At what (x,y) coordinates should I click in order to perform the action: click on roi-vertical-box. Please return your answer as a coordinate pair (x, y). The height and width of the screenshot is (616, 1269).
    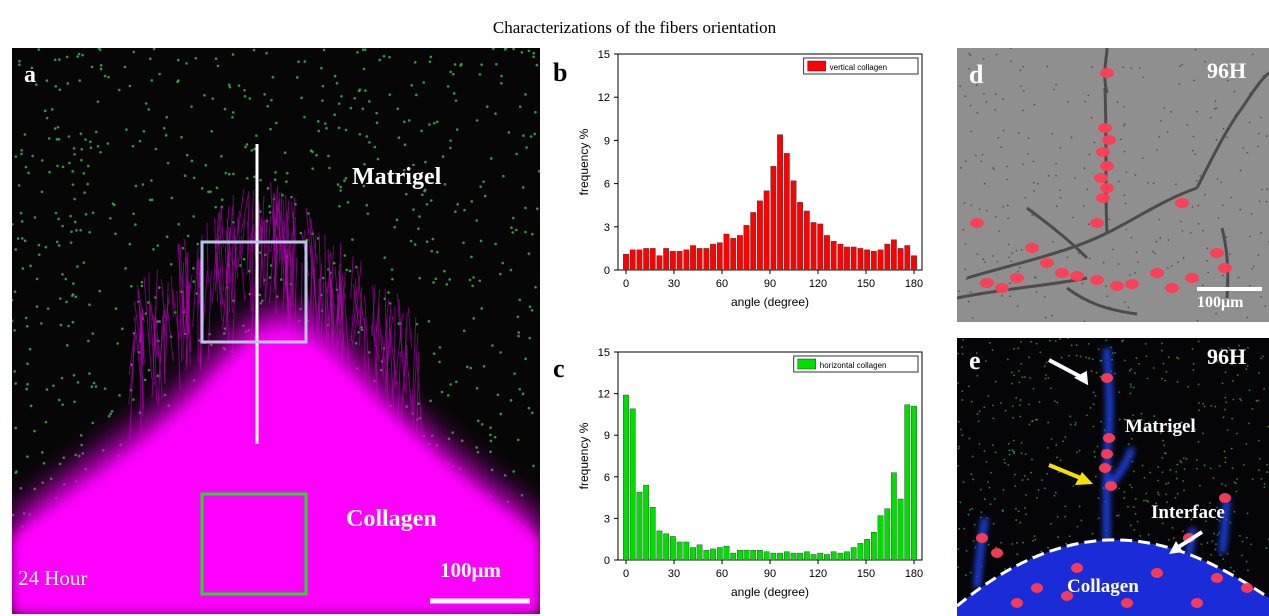
    Looking at the image, I should click on (254, 292).